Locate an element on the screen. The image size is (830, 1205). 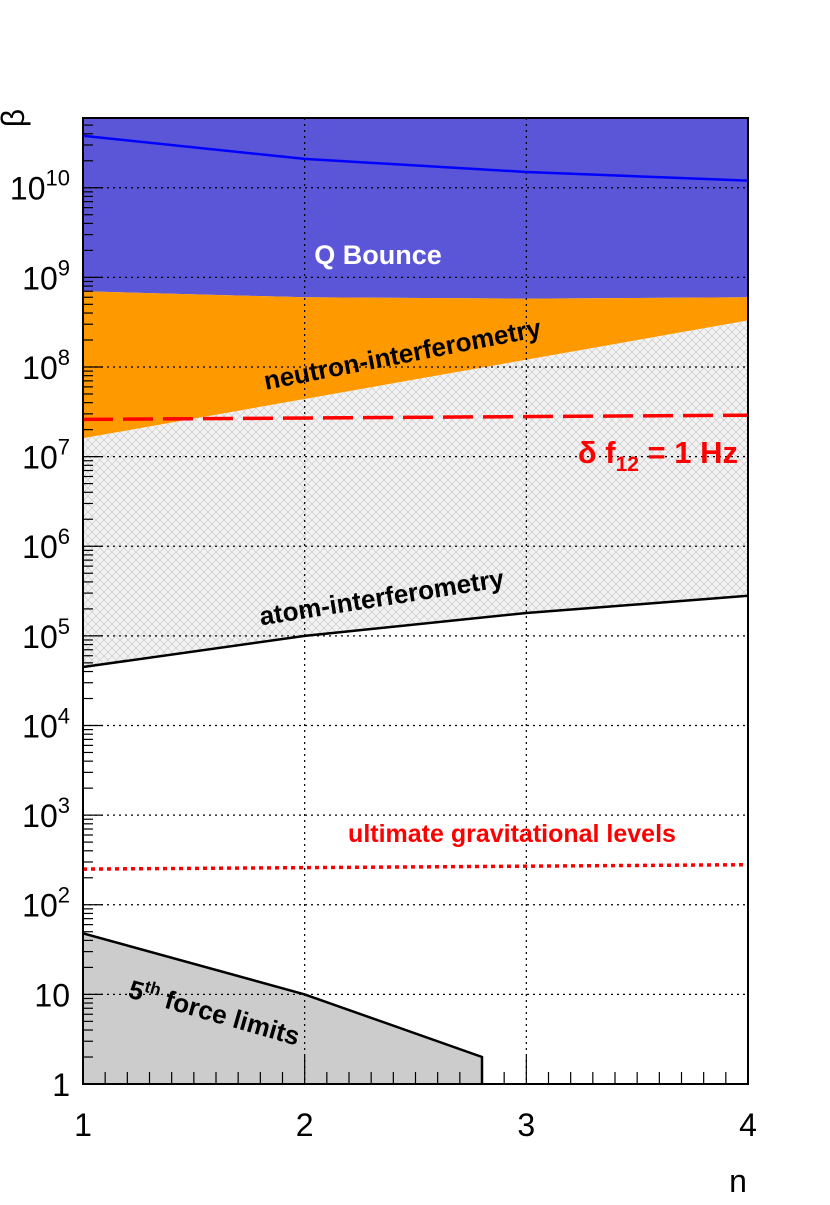
region-q-bounce is located at coordinates (415, 208).